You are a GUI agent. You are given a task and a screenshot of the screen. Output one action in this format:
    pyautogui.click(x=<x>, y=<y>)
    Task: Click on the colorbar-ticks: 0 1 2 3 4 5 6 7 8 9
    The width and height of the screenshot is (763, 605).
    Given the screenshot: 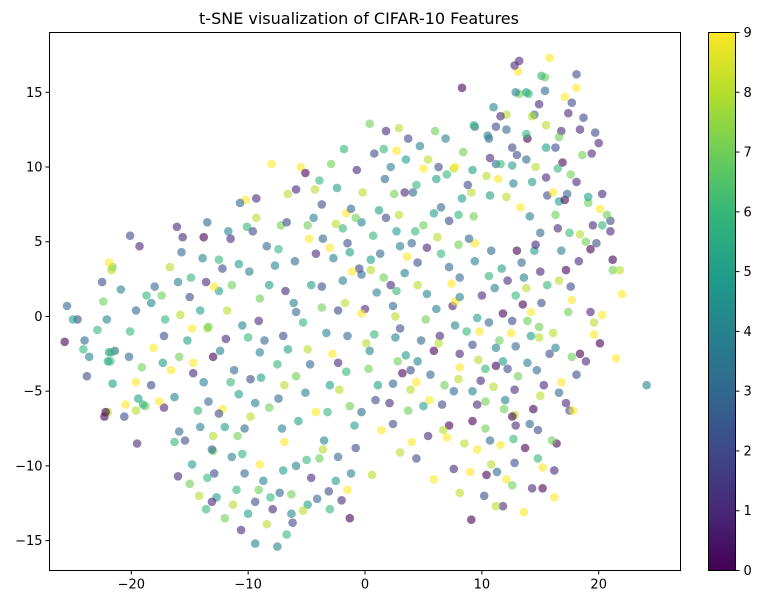 What is the action you would take?
    pyautogui.click(x=743, y=302)
    